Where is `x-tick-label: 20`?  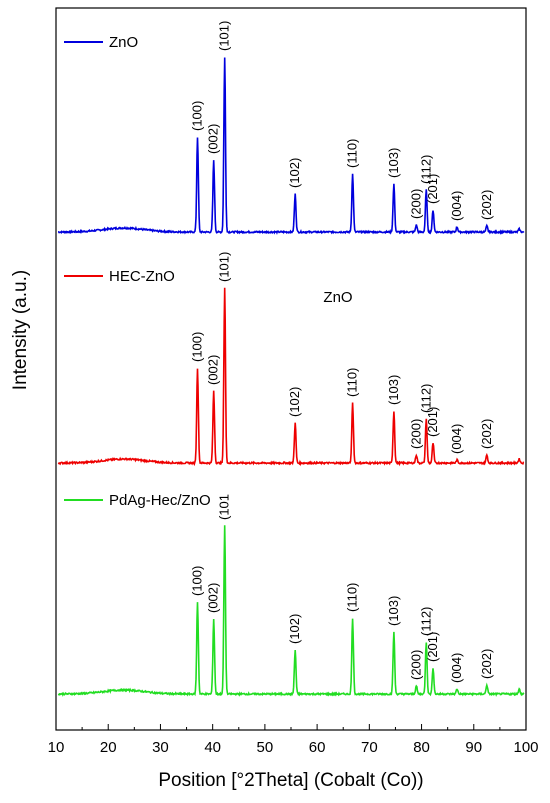
x-tick-label: 20 is located at coordinates (108, 747).